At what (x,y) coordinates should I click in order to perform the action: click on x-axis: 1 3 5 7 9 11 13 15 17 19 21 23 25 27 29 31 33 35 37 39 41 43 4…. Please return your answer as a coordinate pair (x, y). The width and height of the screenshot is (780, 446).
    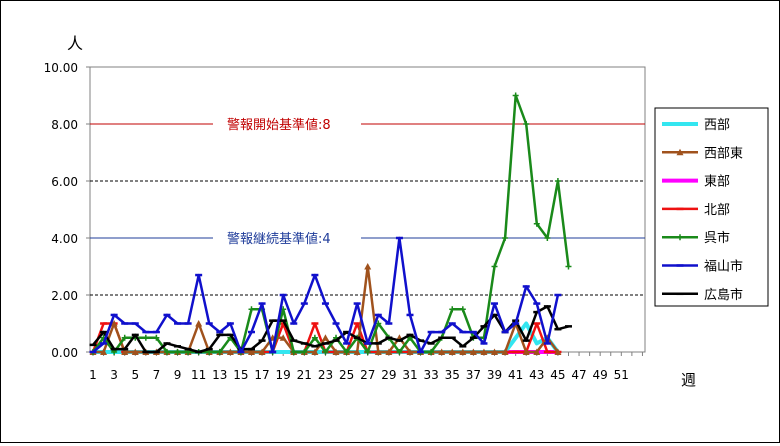
    Looking at the image, I should click on (366, 367).